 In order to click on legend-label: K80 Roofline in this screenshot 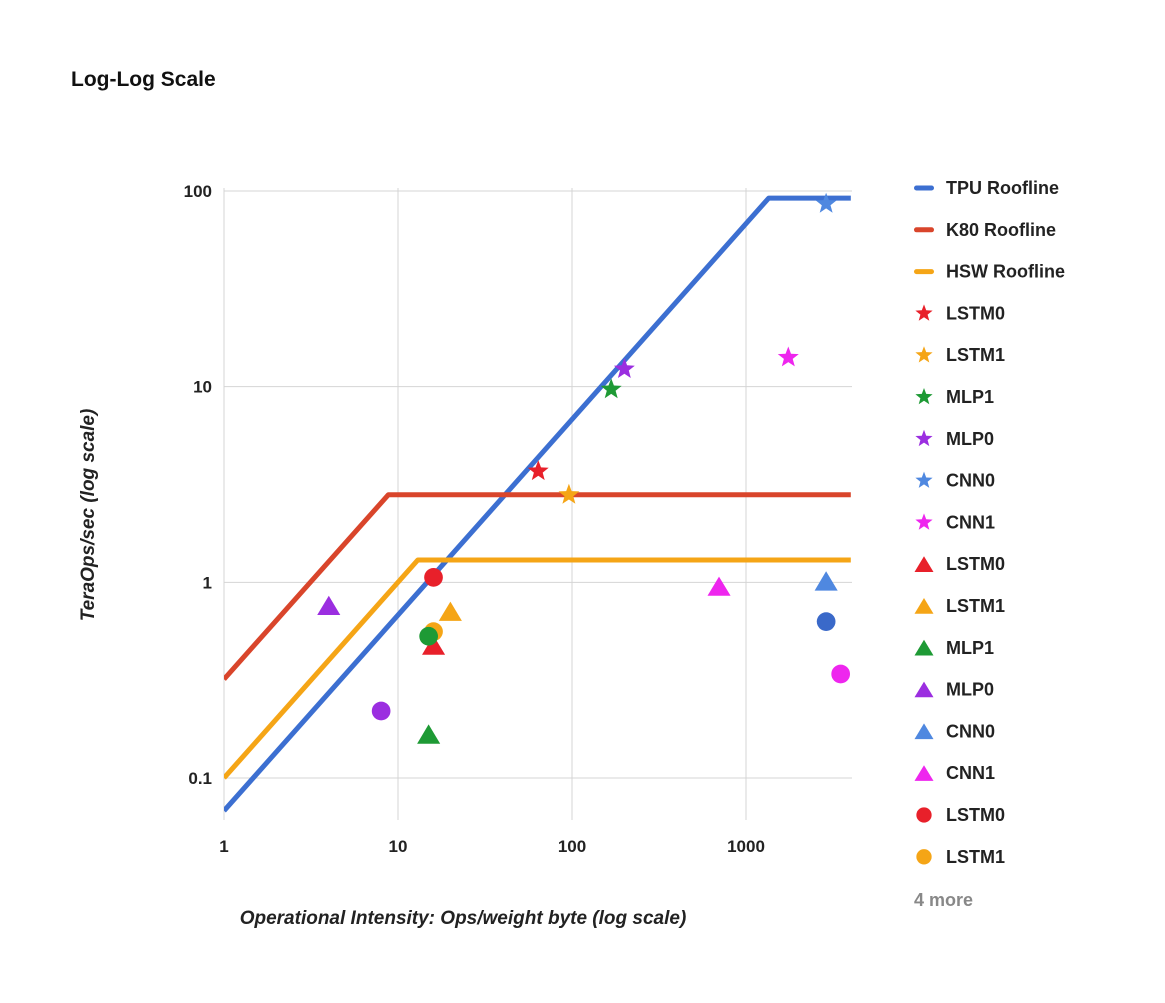, I will do `click(1001, 230)`.